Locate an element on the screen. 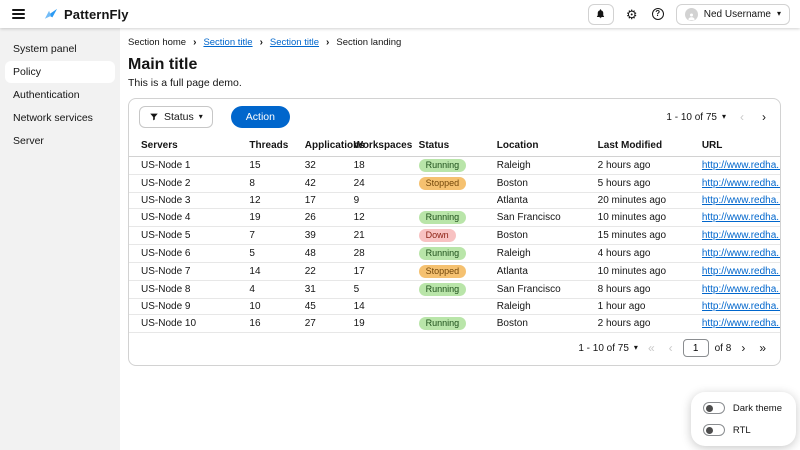  cell-server: US-Node 2 is located at coordinates (189, 183).